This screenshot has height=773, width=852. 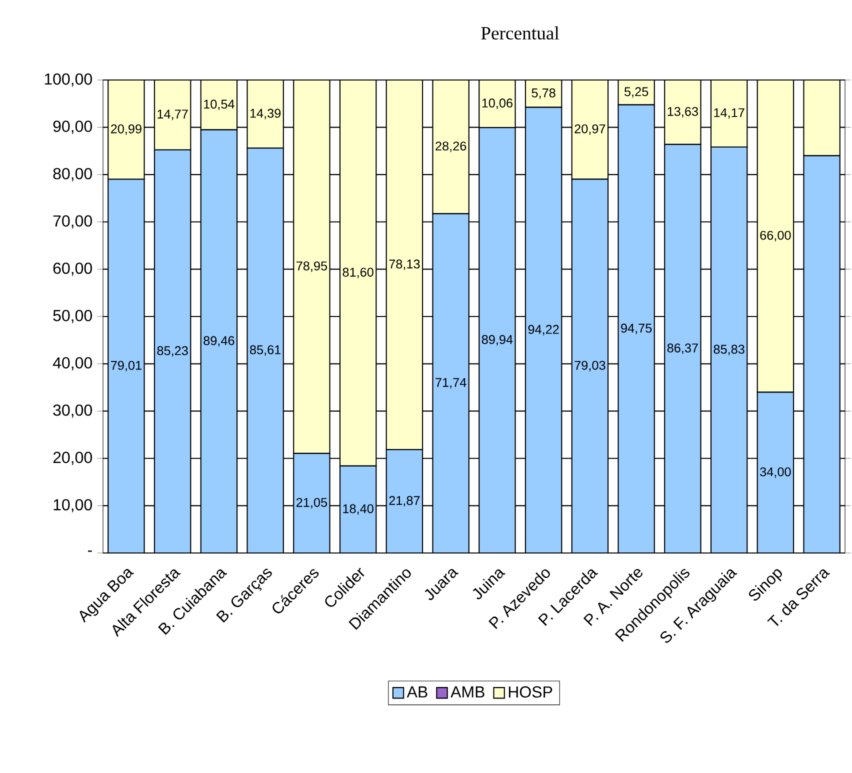 I want to click on data-label: 14,77, so click(x=173, y=115).